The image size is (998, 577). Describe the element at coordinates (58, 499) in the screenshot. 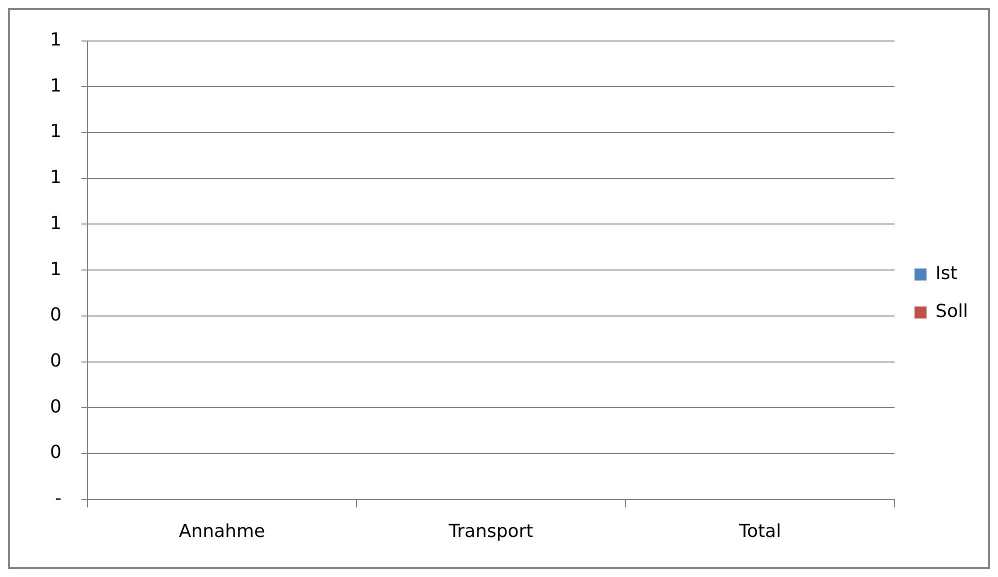

I see `y-tick-label: -` at that location.